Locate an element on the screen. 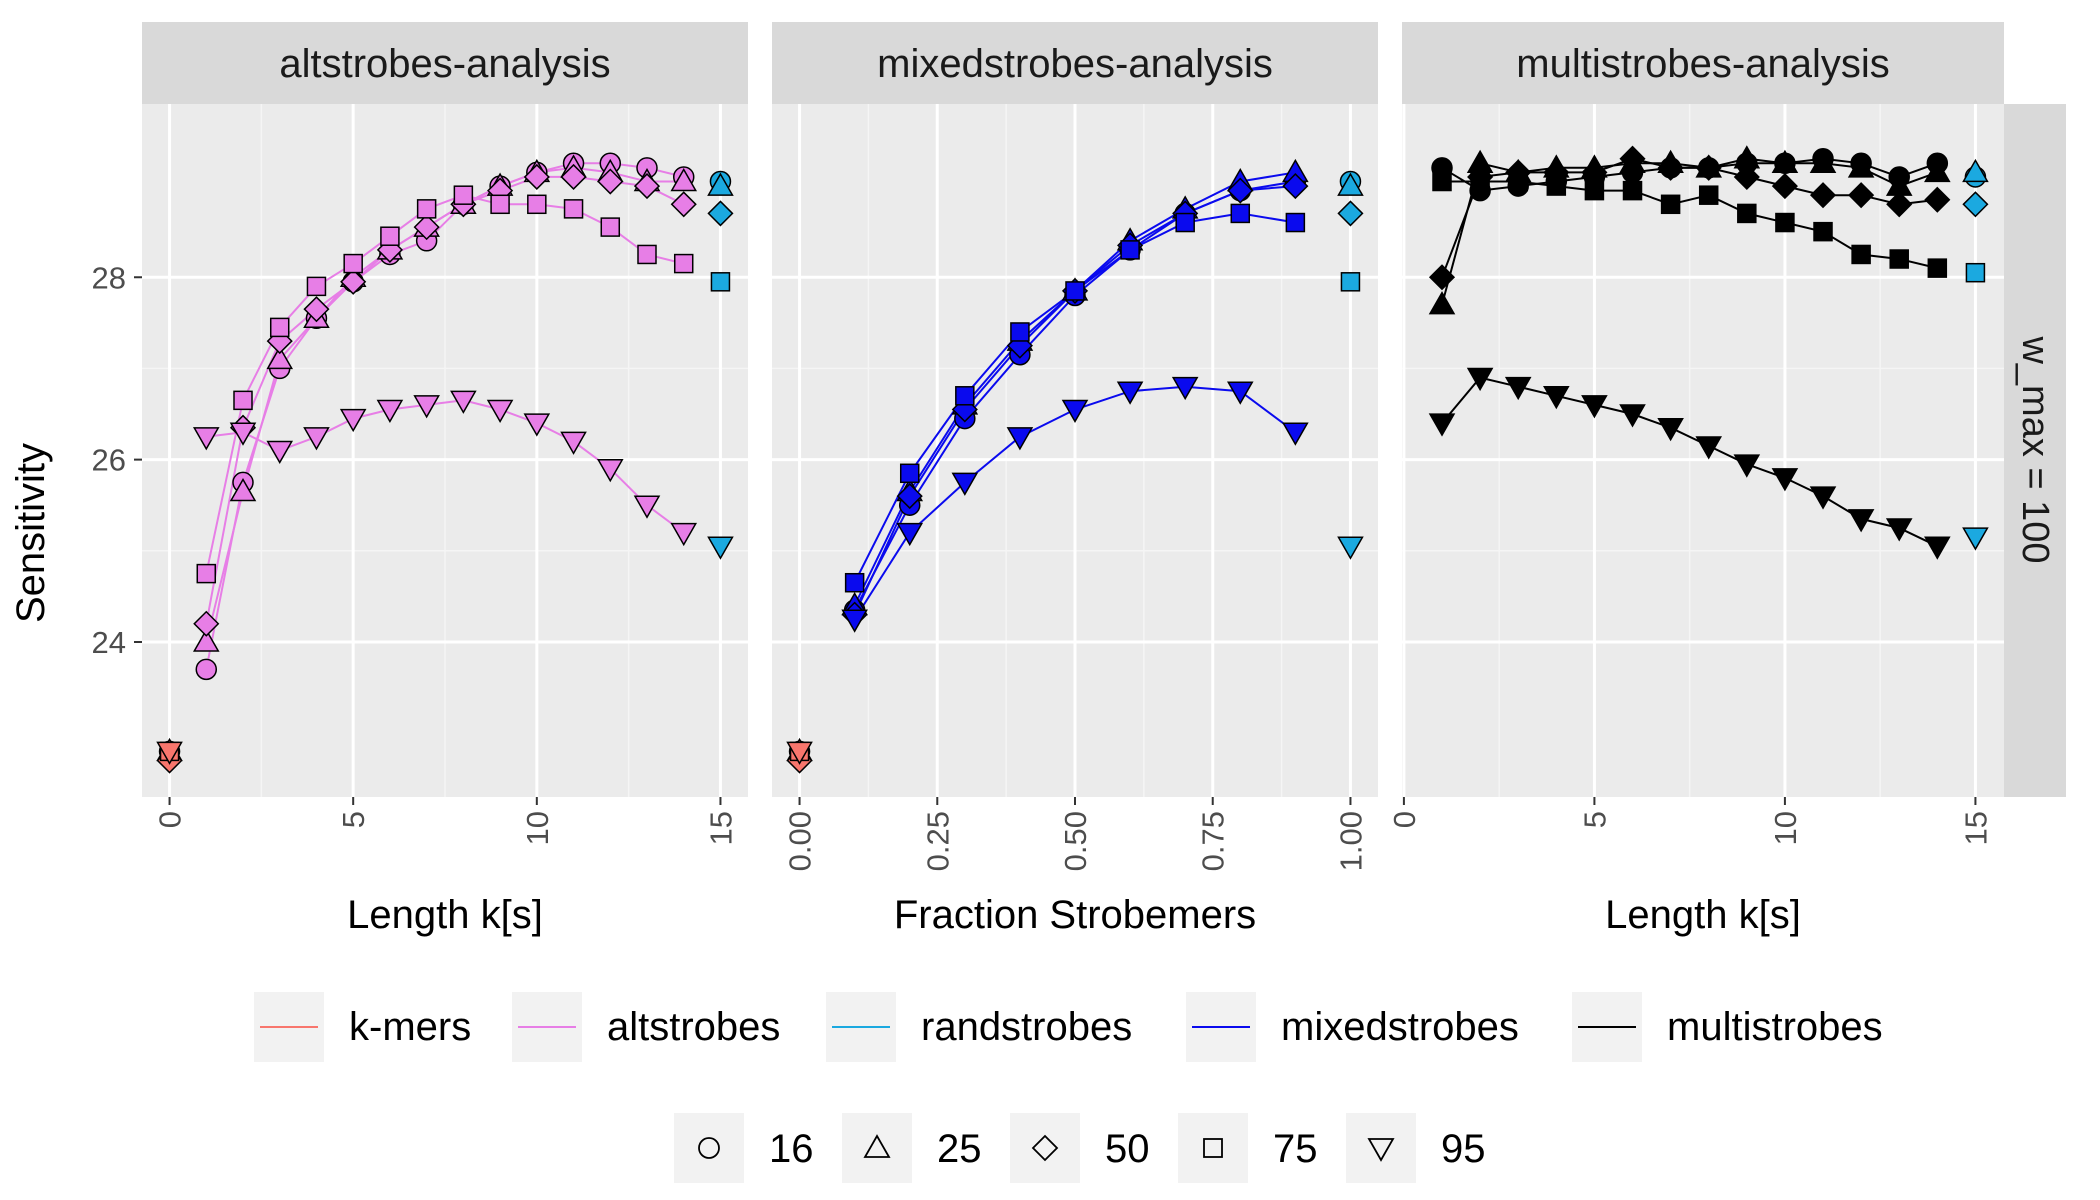 This screenshot has width=2100, height=1200. facet-row-label: w_max = 100 is located at coordinates (2035, 449).